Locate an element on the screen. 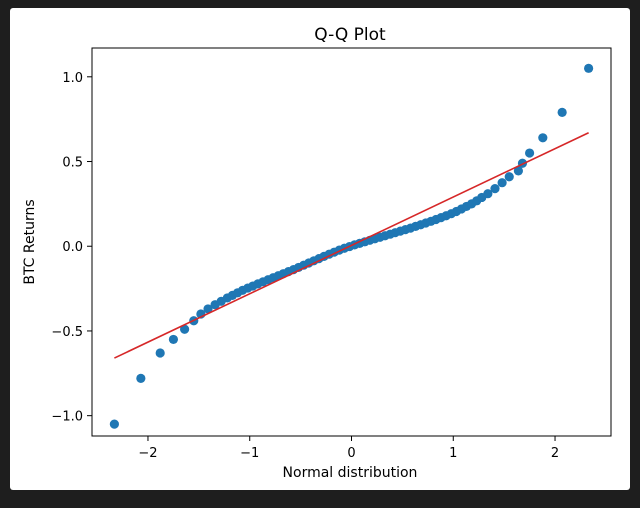 The height and width of the screenshot is (508, 640). x-tick-label: 0 is located at coordinates (351, 453).